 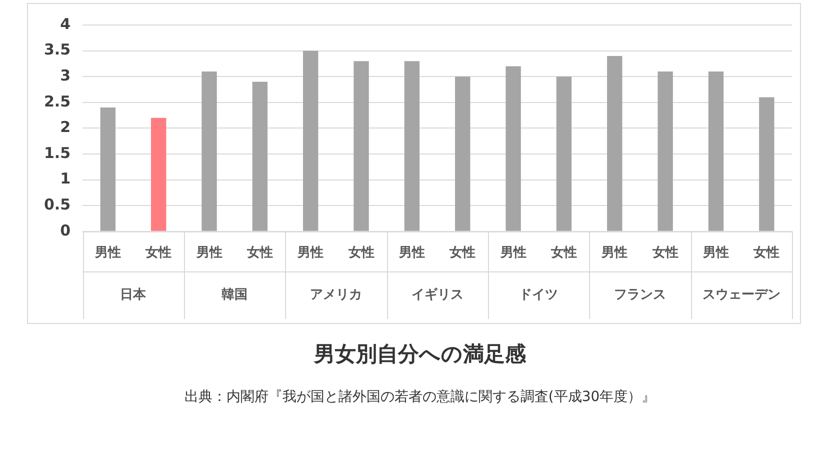 What do you see at coordinates (538, 295) in the screenshot?
I see `text: ドイツ` at bounding box center [538, 295].